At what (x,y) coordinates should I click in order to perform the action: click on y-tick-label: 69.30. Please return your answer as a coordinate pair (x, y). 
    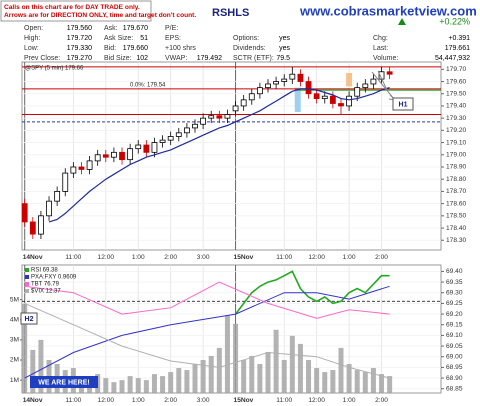
    Looking at the image, I should click on (454, 292).